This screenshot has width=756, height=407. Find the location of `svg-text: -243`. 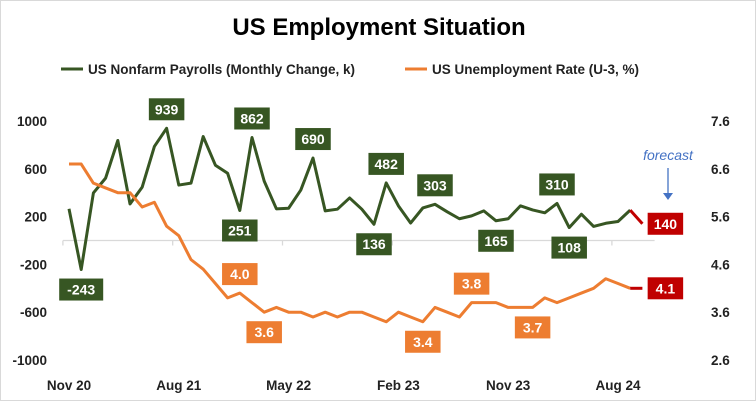

svg-text: -243 is located at coordinates (81, 290).